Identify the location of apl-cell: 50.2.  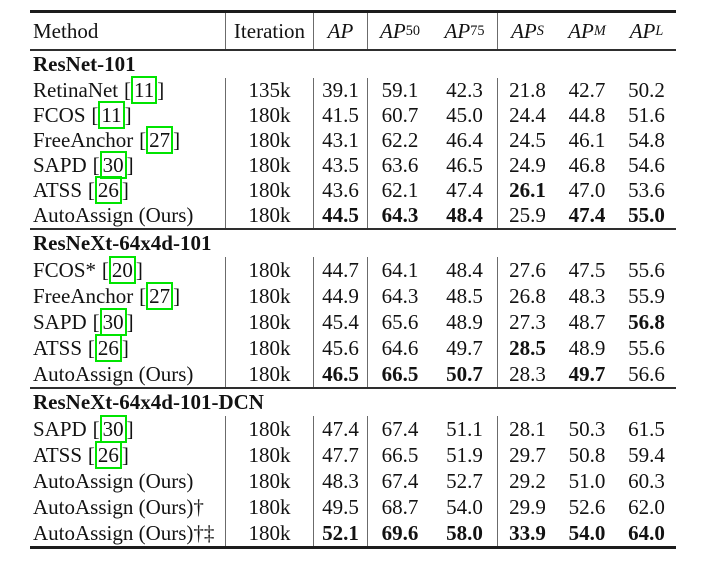
(646, 90).